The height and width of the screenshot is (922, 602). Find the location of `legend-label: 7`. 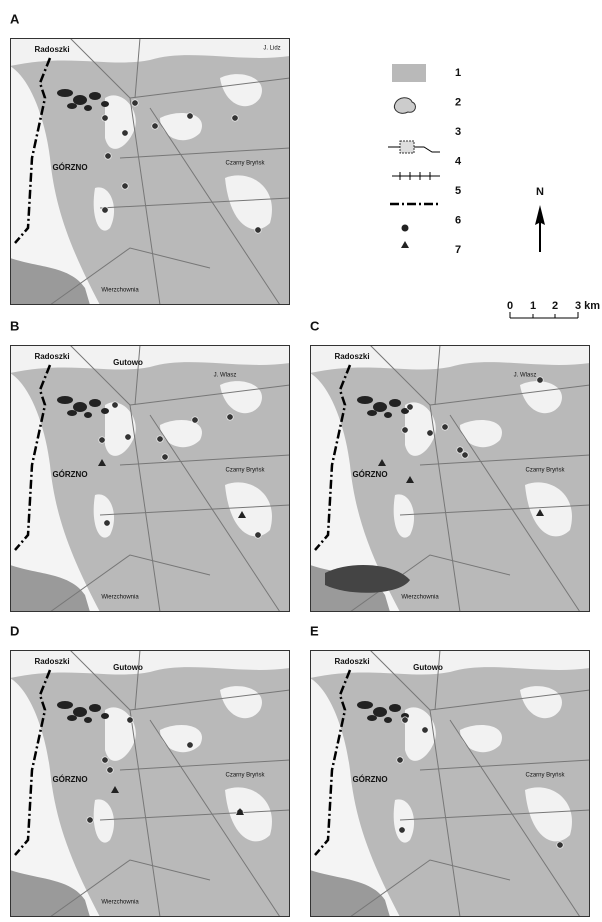

legend-label: 7 is located at coordinates (458, 250).